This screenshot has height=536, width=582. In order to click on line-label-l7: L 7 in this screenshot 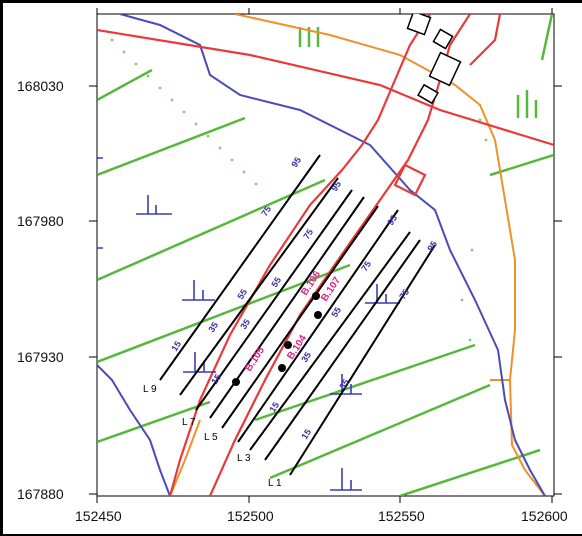, I will do `click(189, 422)`.